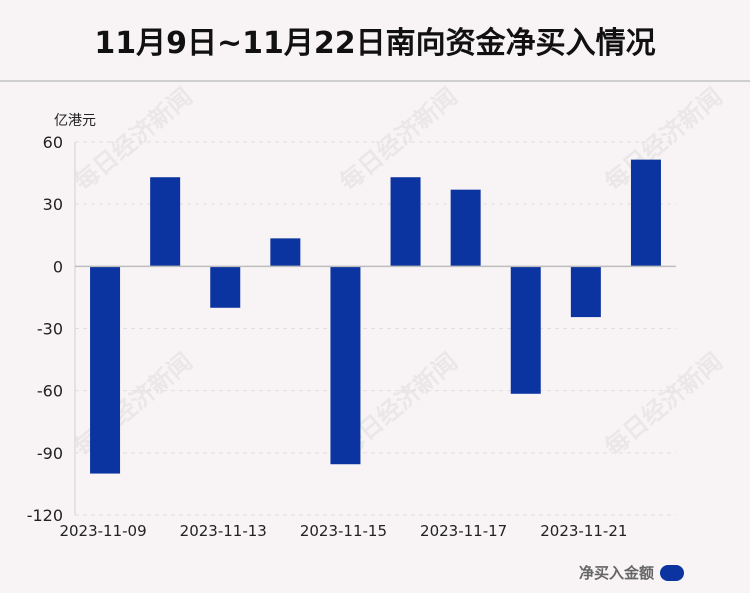 The height and width of the screenshot is (593, 750). What do you see at coordinates (50, 453) in the screenshot?
I see `y-tick-label: -90` at bounding box center [50, 453].